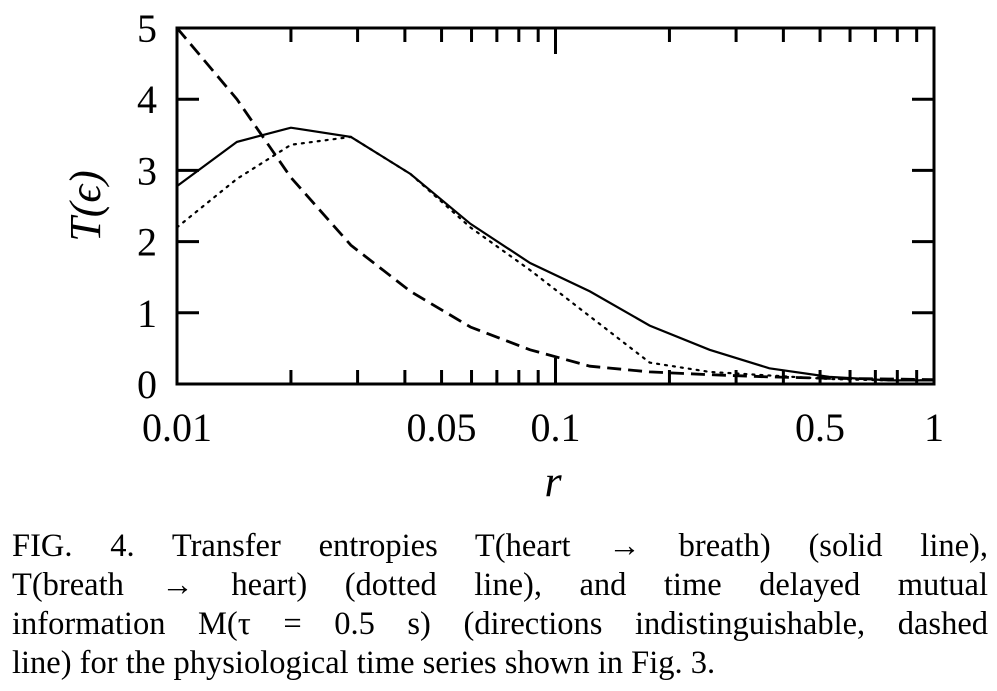 Image resolution: width=997 pixels, height=691 pixels. What do you see at coordinates (147, 28) in the screenshot?
I see `y-tick-label: 5` at bounding box center [147, 28].